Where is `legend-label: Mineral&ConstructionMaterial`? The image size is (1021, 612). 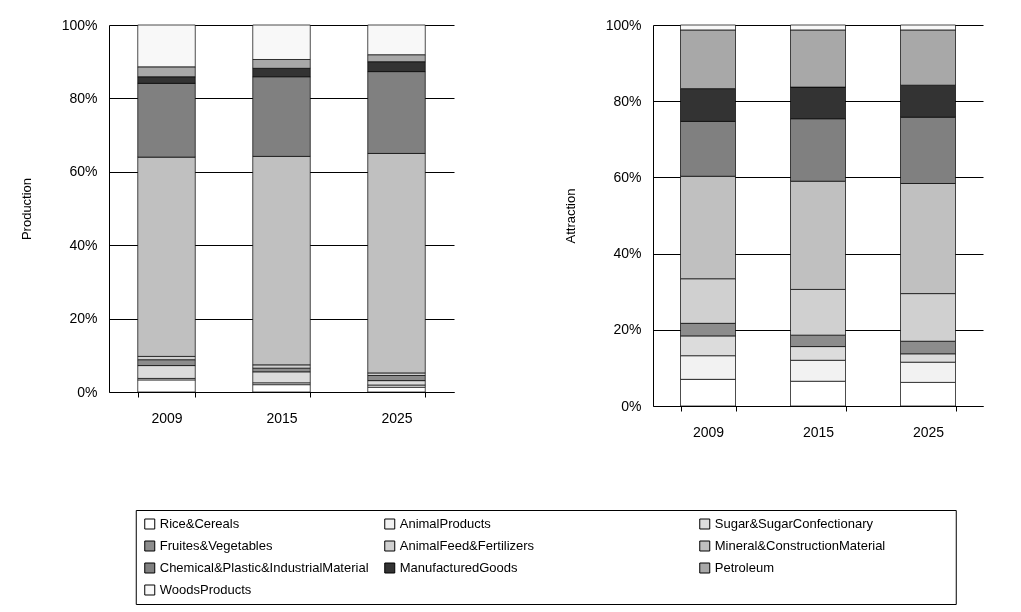 legend-label: Mineral&ConstructionMaterial is located at coordinates (800, 545).